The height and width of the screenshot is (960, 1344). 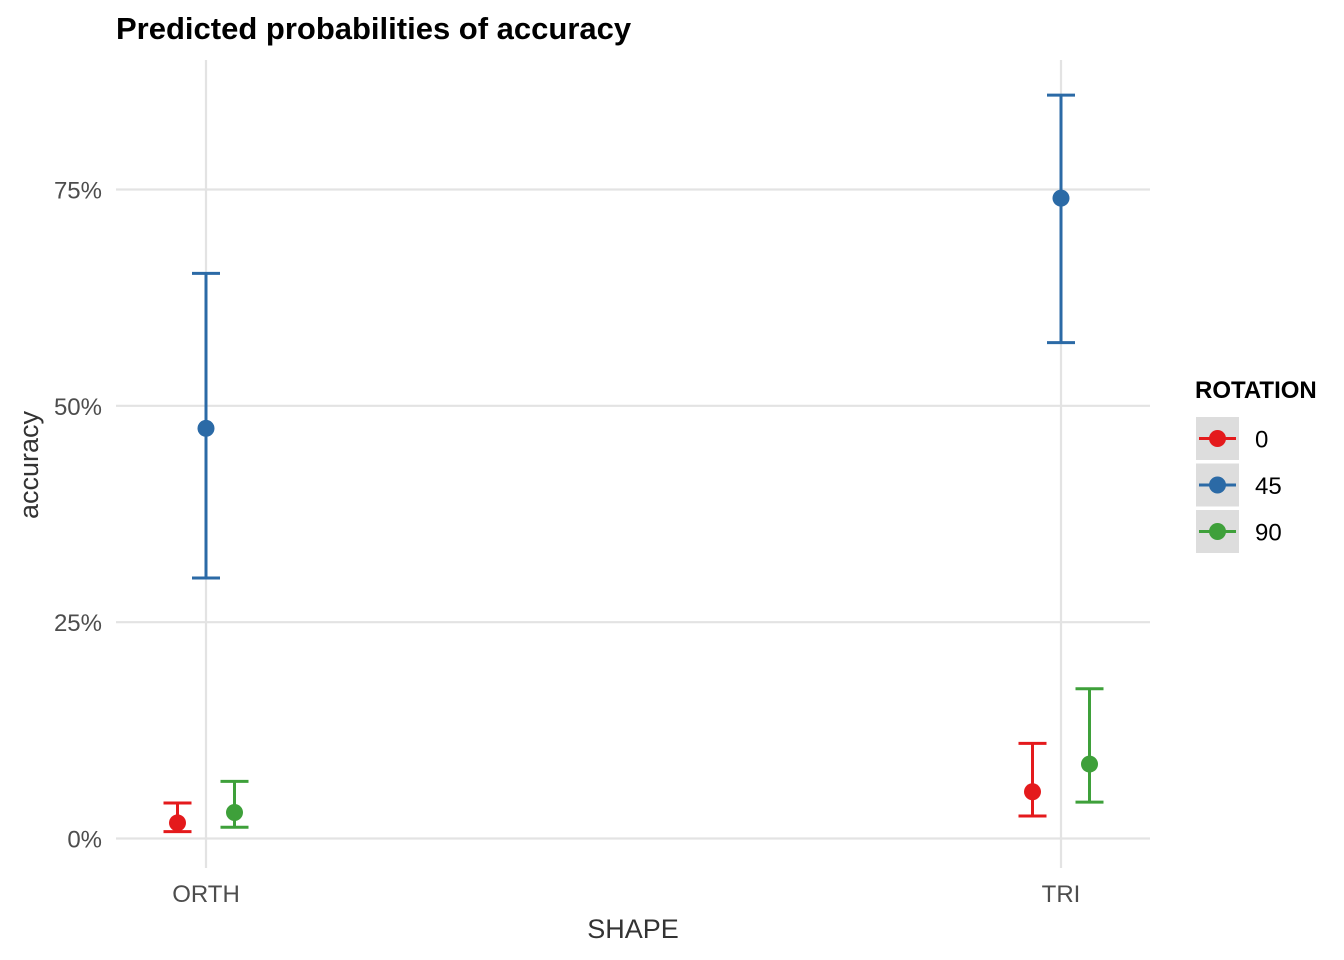 What do you see at coordinates (78, 623) in the screenshot?
I see `y-tick-label: 25%` at bounding box center [78, 623].